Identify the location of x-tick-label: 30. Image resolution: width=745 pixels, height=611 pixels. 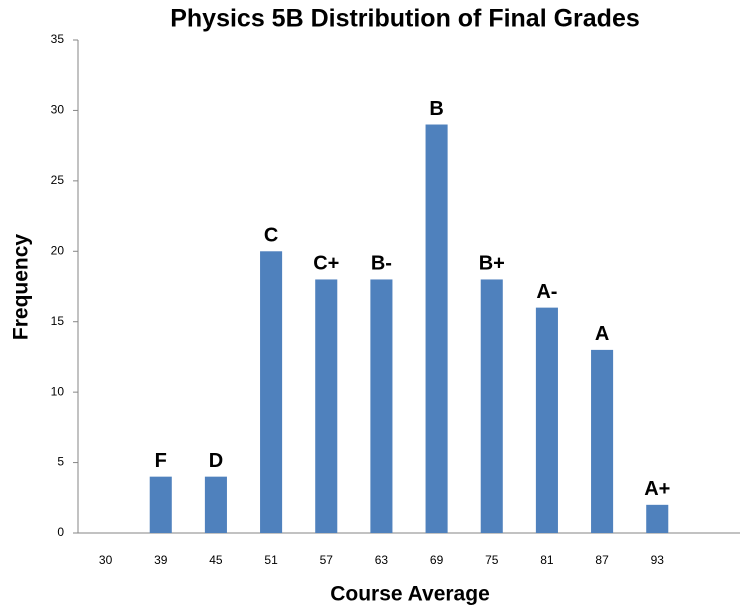
(106, 560).